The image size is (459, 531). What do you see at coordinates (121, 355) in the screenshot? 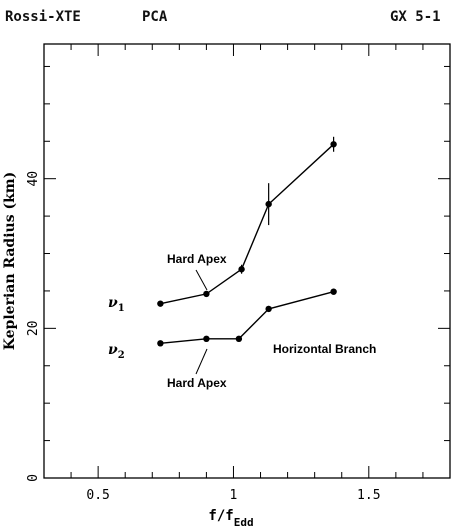
I see `legend-nu2-sub: 2` at bounding box center [121, 355].